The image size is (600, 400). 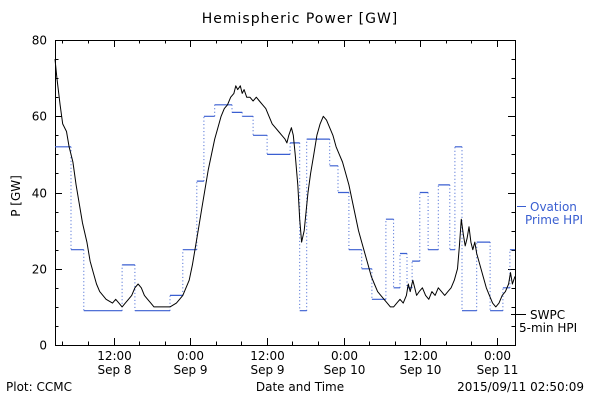 What do you see at coordinates (548, 328) in the screenshot?
I see `legend-swpc-label-2: 5-min HPI` at bounding box center [548, 328].